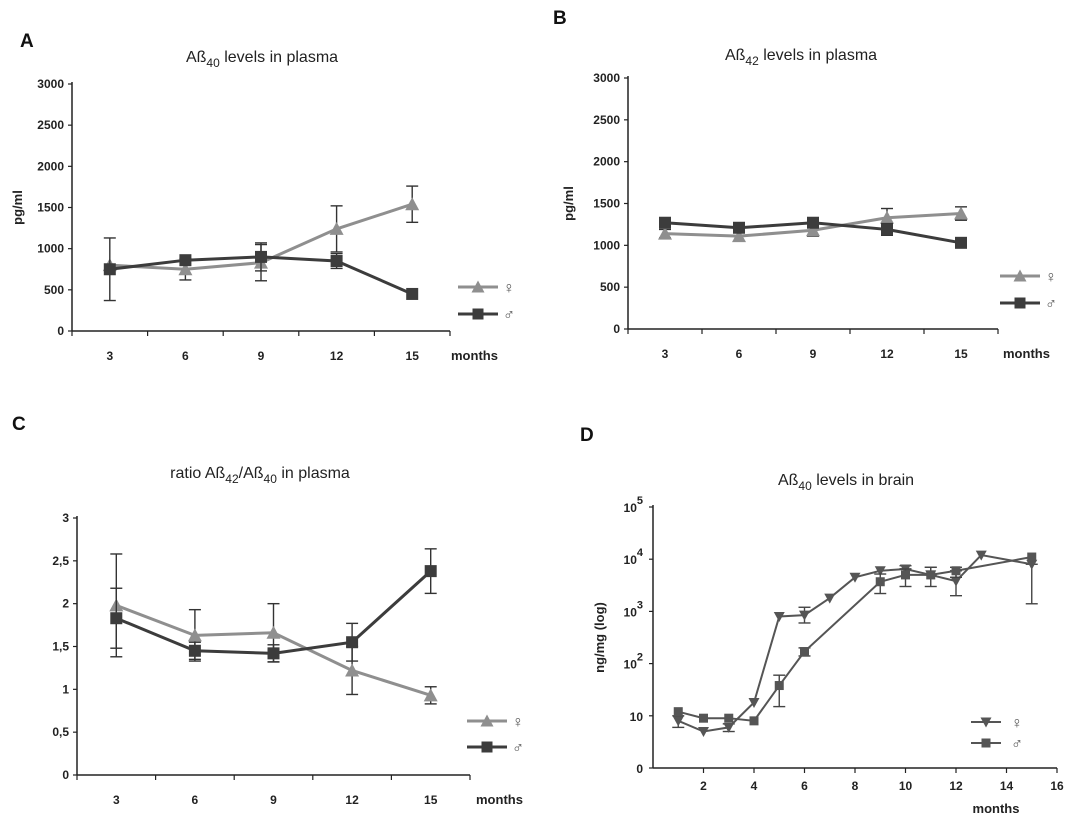  What do you see at coordinates (1017, 723) in the screenshot?
I see `legend-symbol-d-0: ♀` at bounding box center [1017, 723].